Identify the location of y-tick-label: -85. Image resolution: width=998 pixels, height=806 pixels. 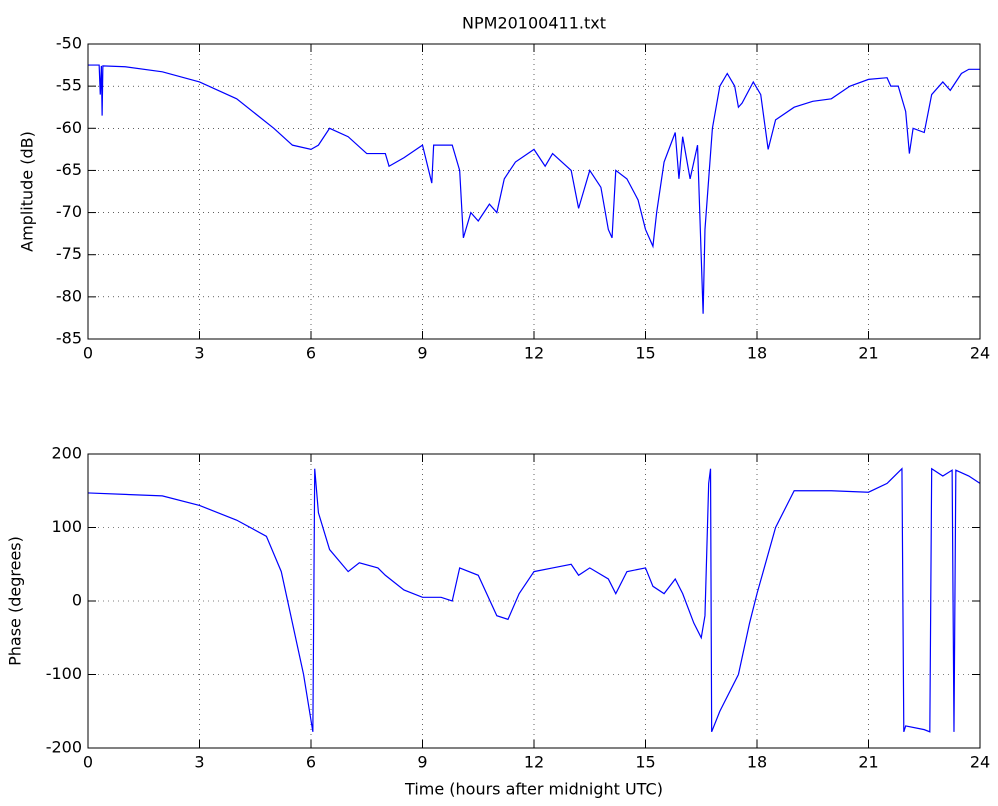
(69, 338).